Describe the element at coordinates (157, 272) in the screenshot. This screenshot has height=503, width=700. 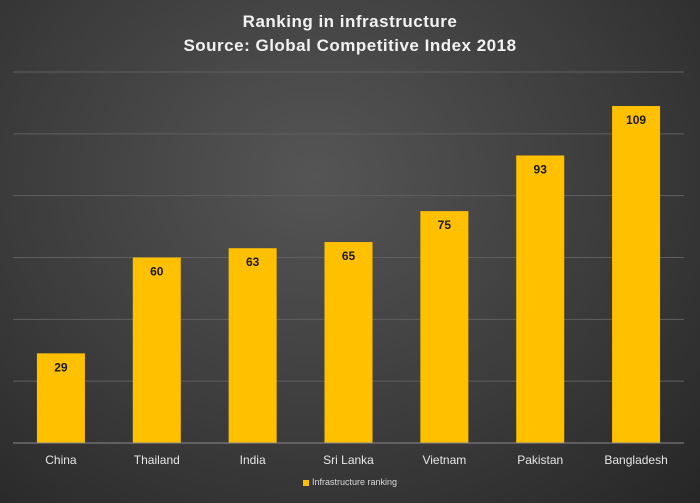
I see `data-label: 60` at that location.